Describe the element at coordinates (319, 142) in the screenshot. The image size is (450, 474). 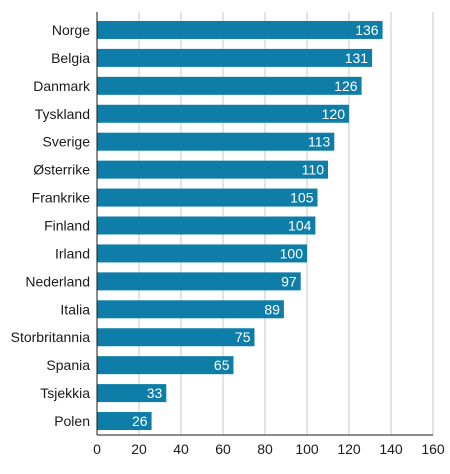
I see `data-label: 113` at that location.